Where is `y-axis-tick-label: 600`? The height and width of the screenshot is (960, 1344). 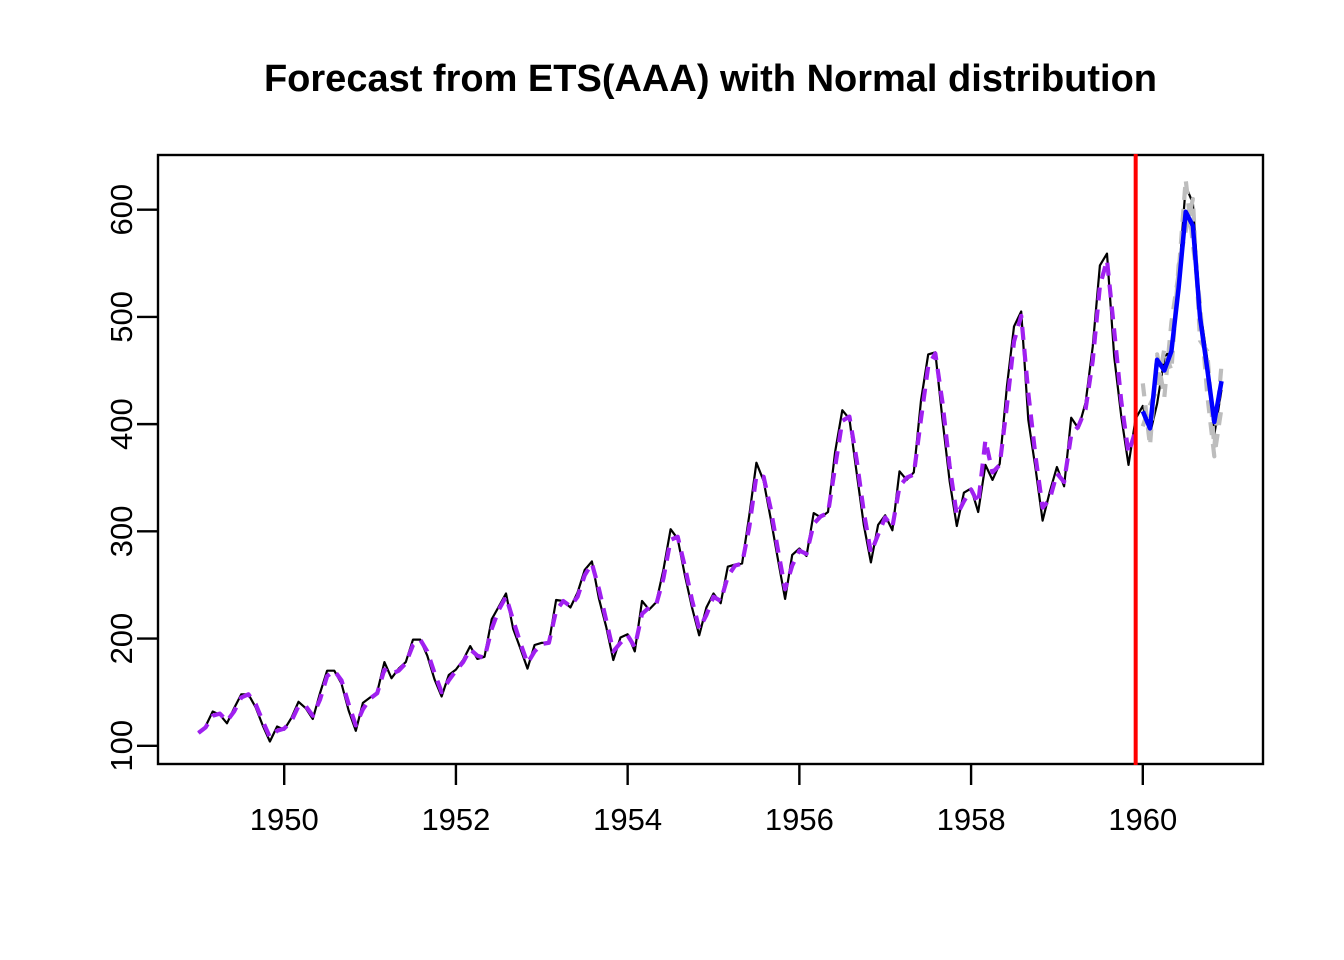
y-axis-tick-label: 600 is located at coordinates (121, 210).